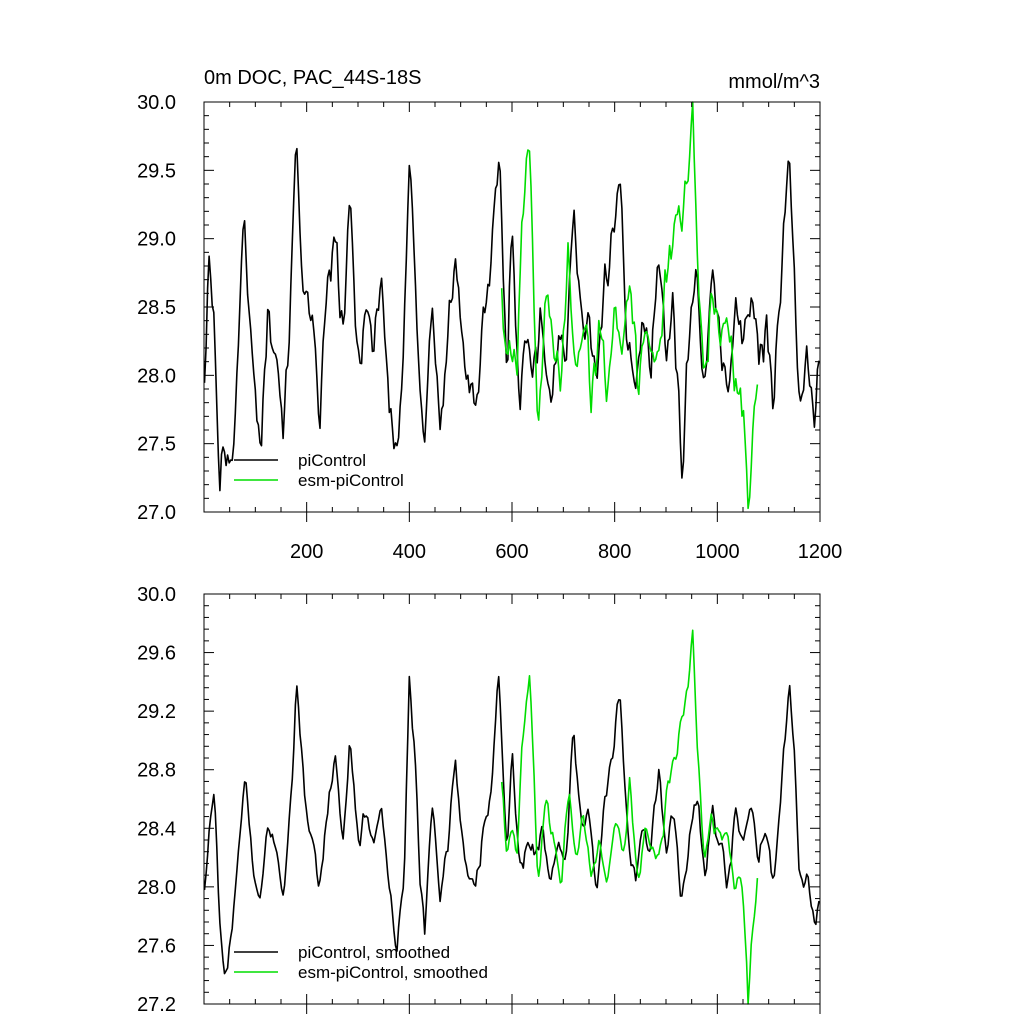 The width and height of the screenshot is (1024, 1024). What do you see at coordinates (629, 817) in the screenshot?
I see `series-line-esm-picontrol-smoothed` at bounding box center [629, 817].